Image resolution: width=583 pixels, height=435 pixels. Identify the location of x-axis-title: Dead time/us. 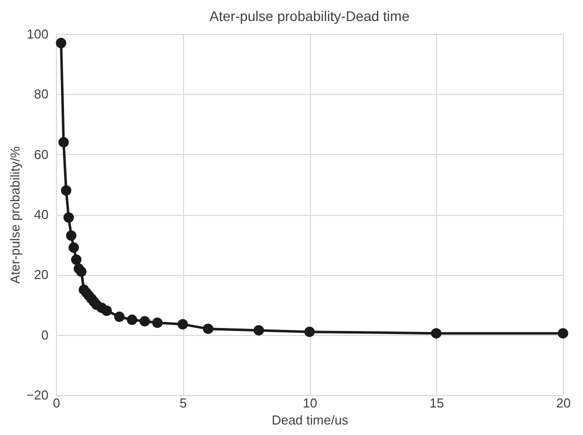
(310, 420).